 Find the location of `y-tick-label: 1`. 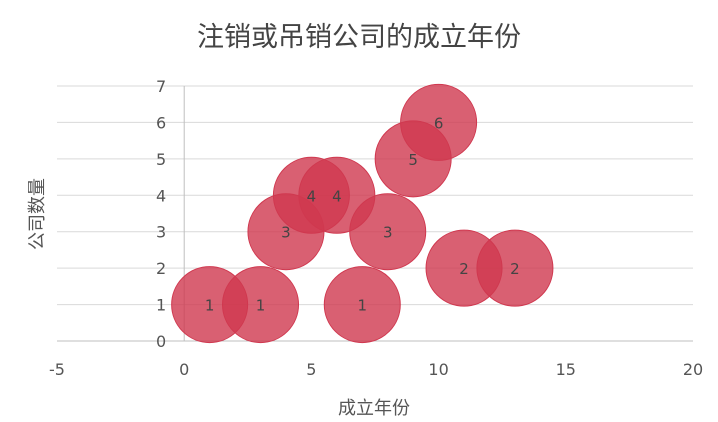

y-tick-label: 1 is located at coordinates (161, 305).